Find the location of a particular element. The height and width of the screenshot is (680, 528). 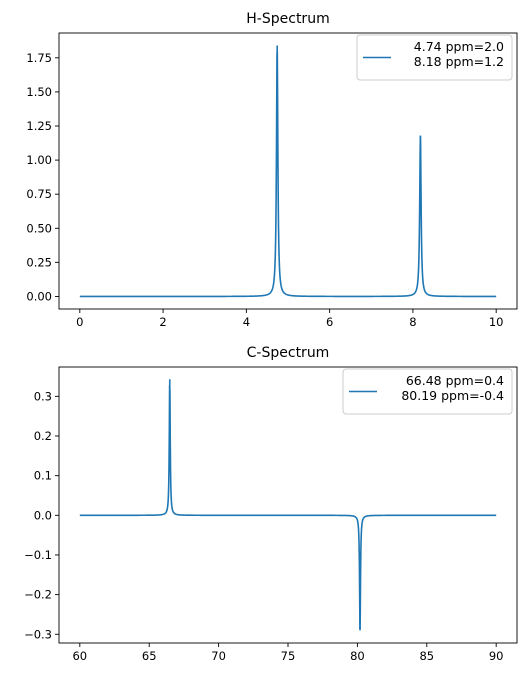

y-tick-label: −0.1 is located at coordinates (38, 555).